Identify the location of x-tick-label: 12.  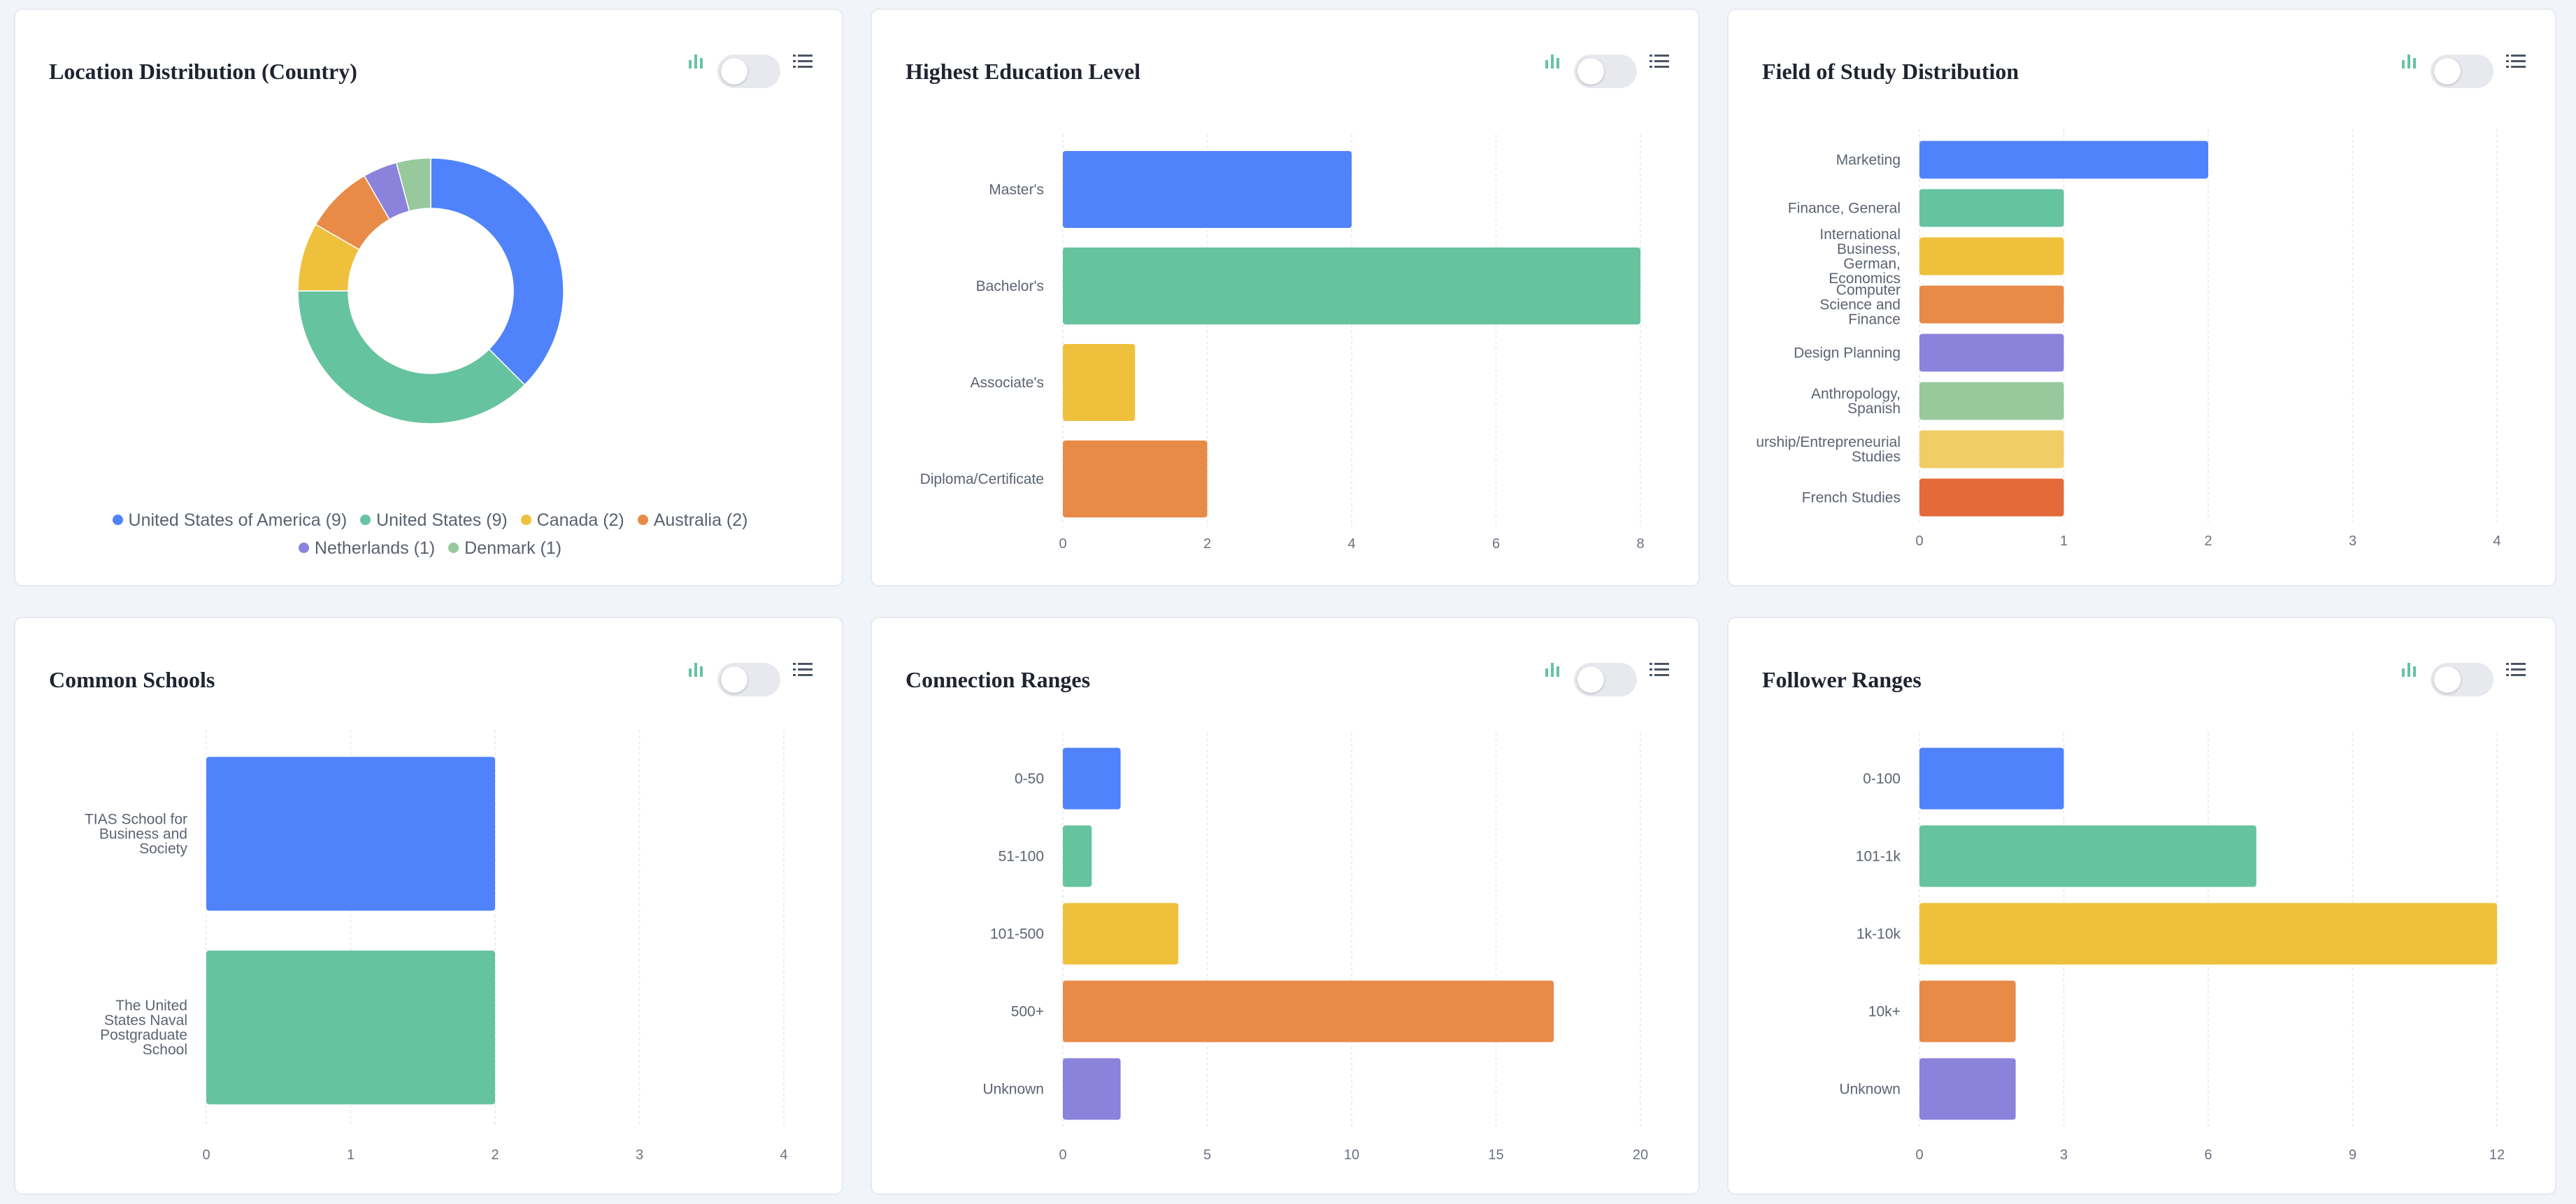
(2497, 1155).